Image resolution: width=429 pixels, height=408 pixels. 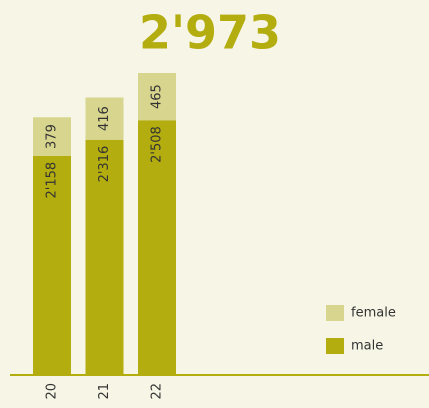 I want to click on legend-label: male, so click(x=367, y=346).